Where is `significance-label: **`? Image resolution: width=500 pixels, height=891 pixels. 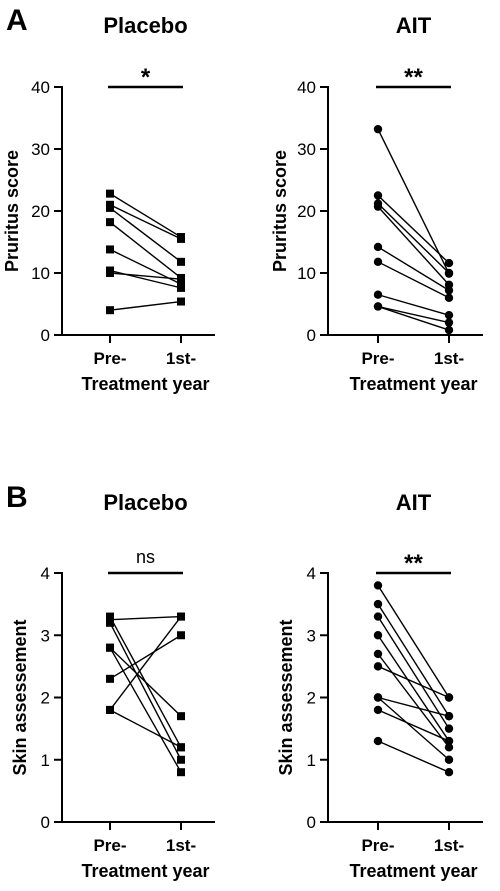
significance-label: ** is located at coordinates (413, 563).